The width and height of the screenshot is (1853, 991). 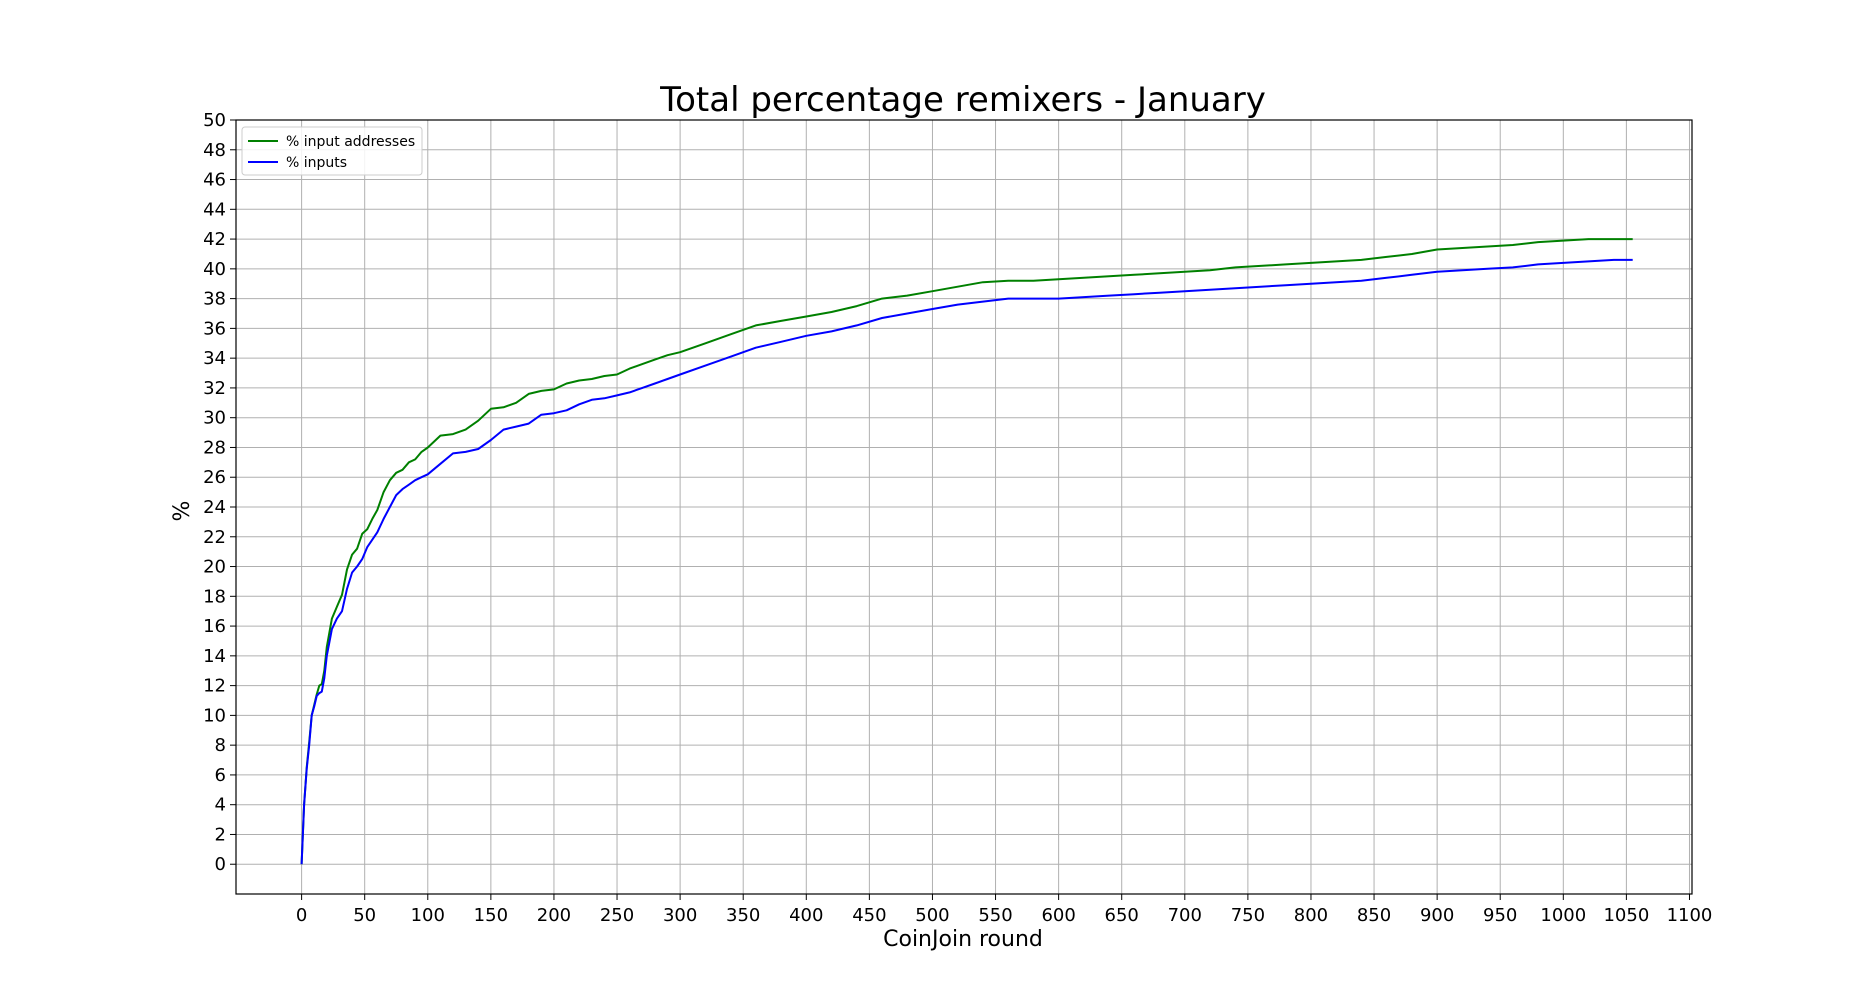 I want to click on legend-label: % input addresses, so click(x=350, y=142).